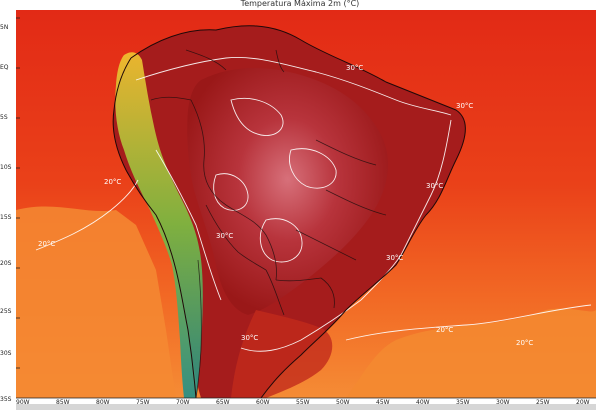 The image size is (600, 412). Describe the element at coordinates (503, 402) in the screenshot. I see `lon-label: 30W` at that location.